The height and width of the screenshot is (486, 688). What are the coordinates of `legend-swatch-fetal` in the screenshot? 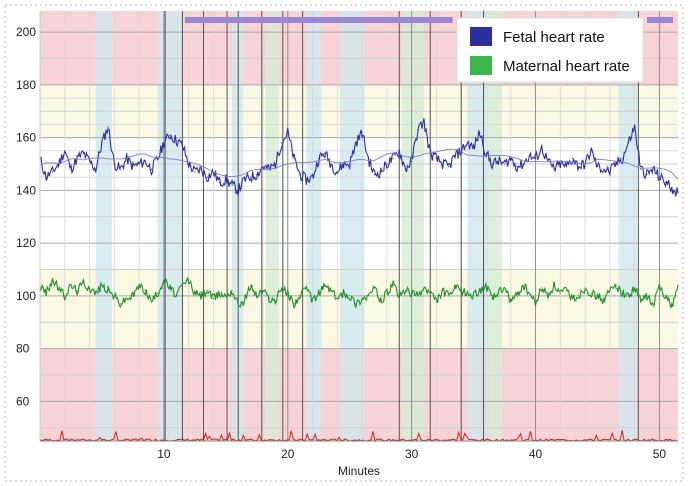 It's located at (481, 36).